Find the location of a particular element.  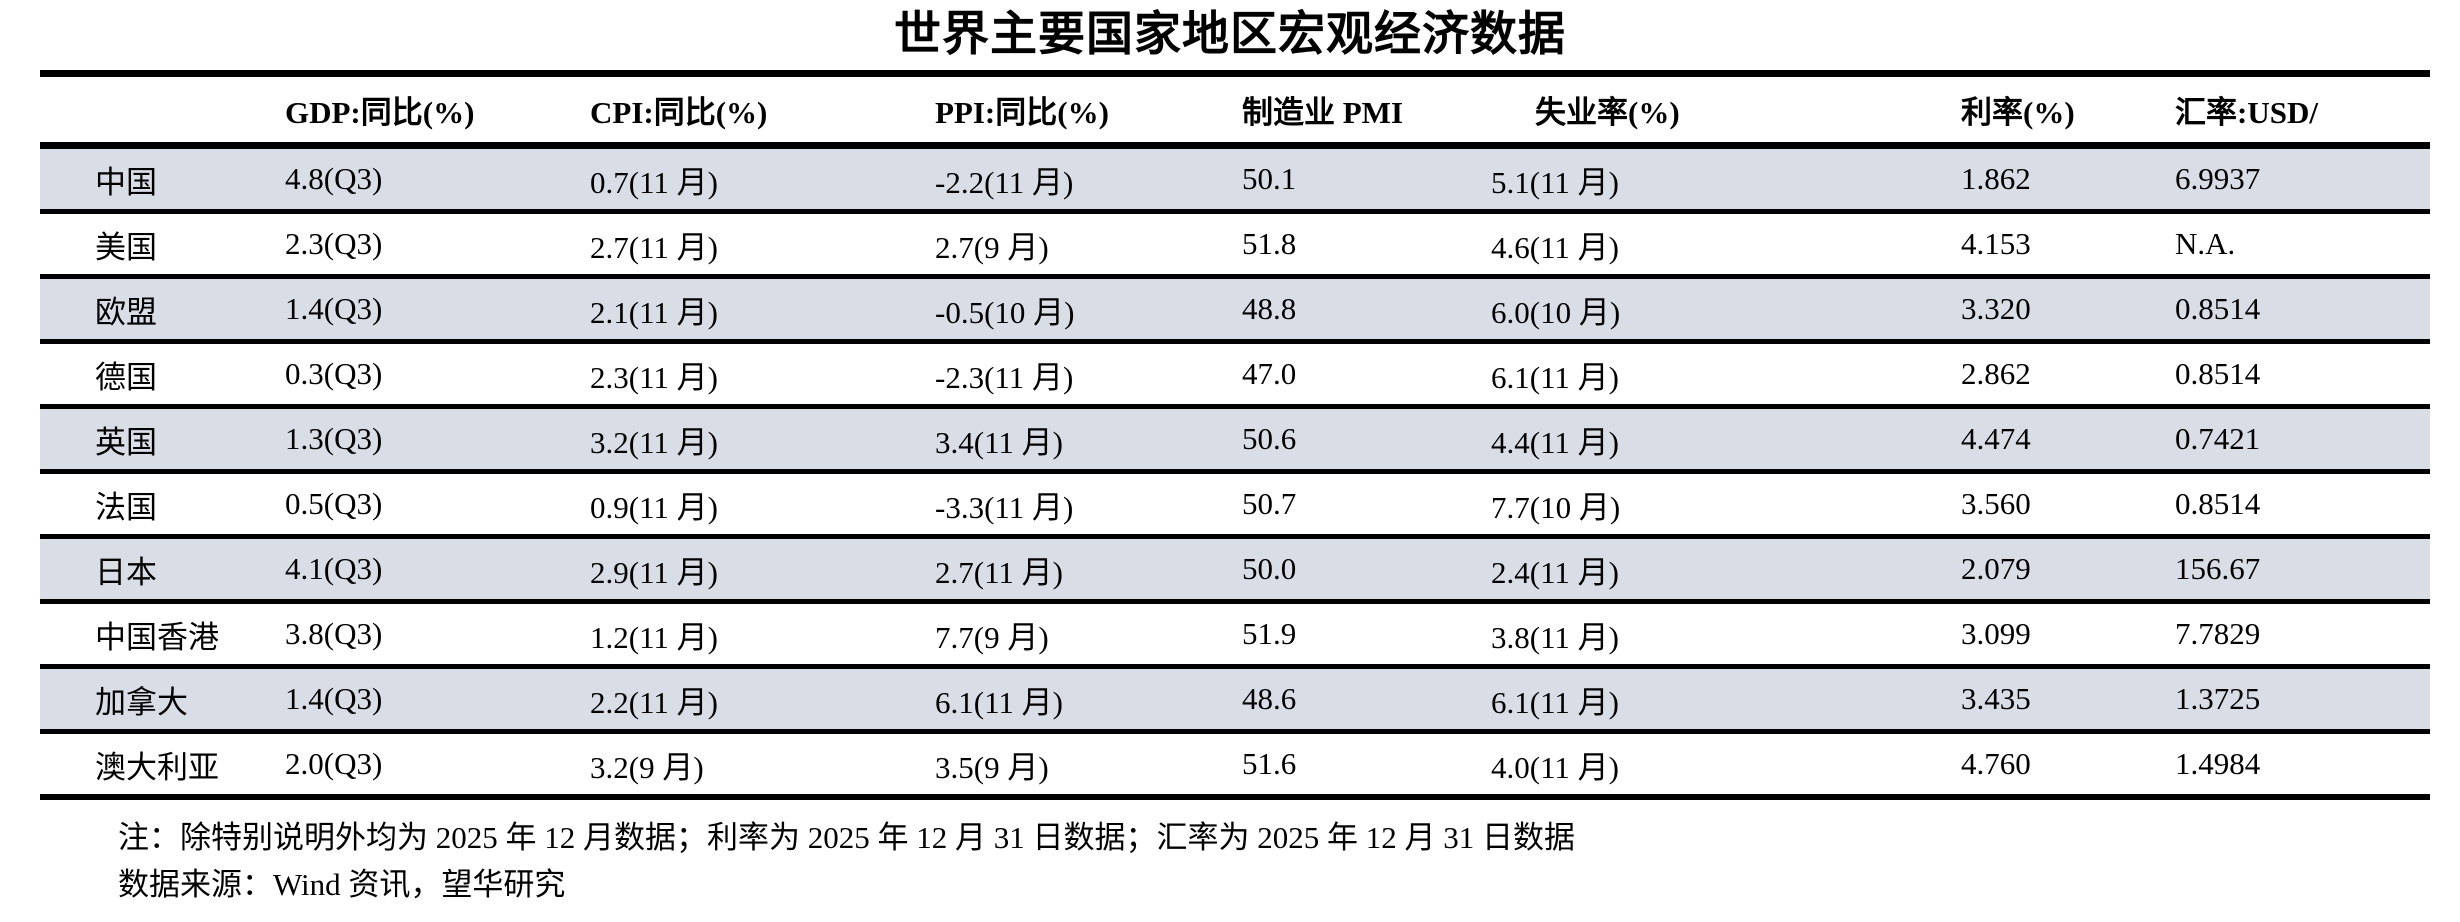

page-title: 世界主要国家地区宏观经济数据 is located at coordinates (1230, 35).